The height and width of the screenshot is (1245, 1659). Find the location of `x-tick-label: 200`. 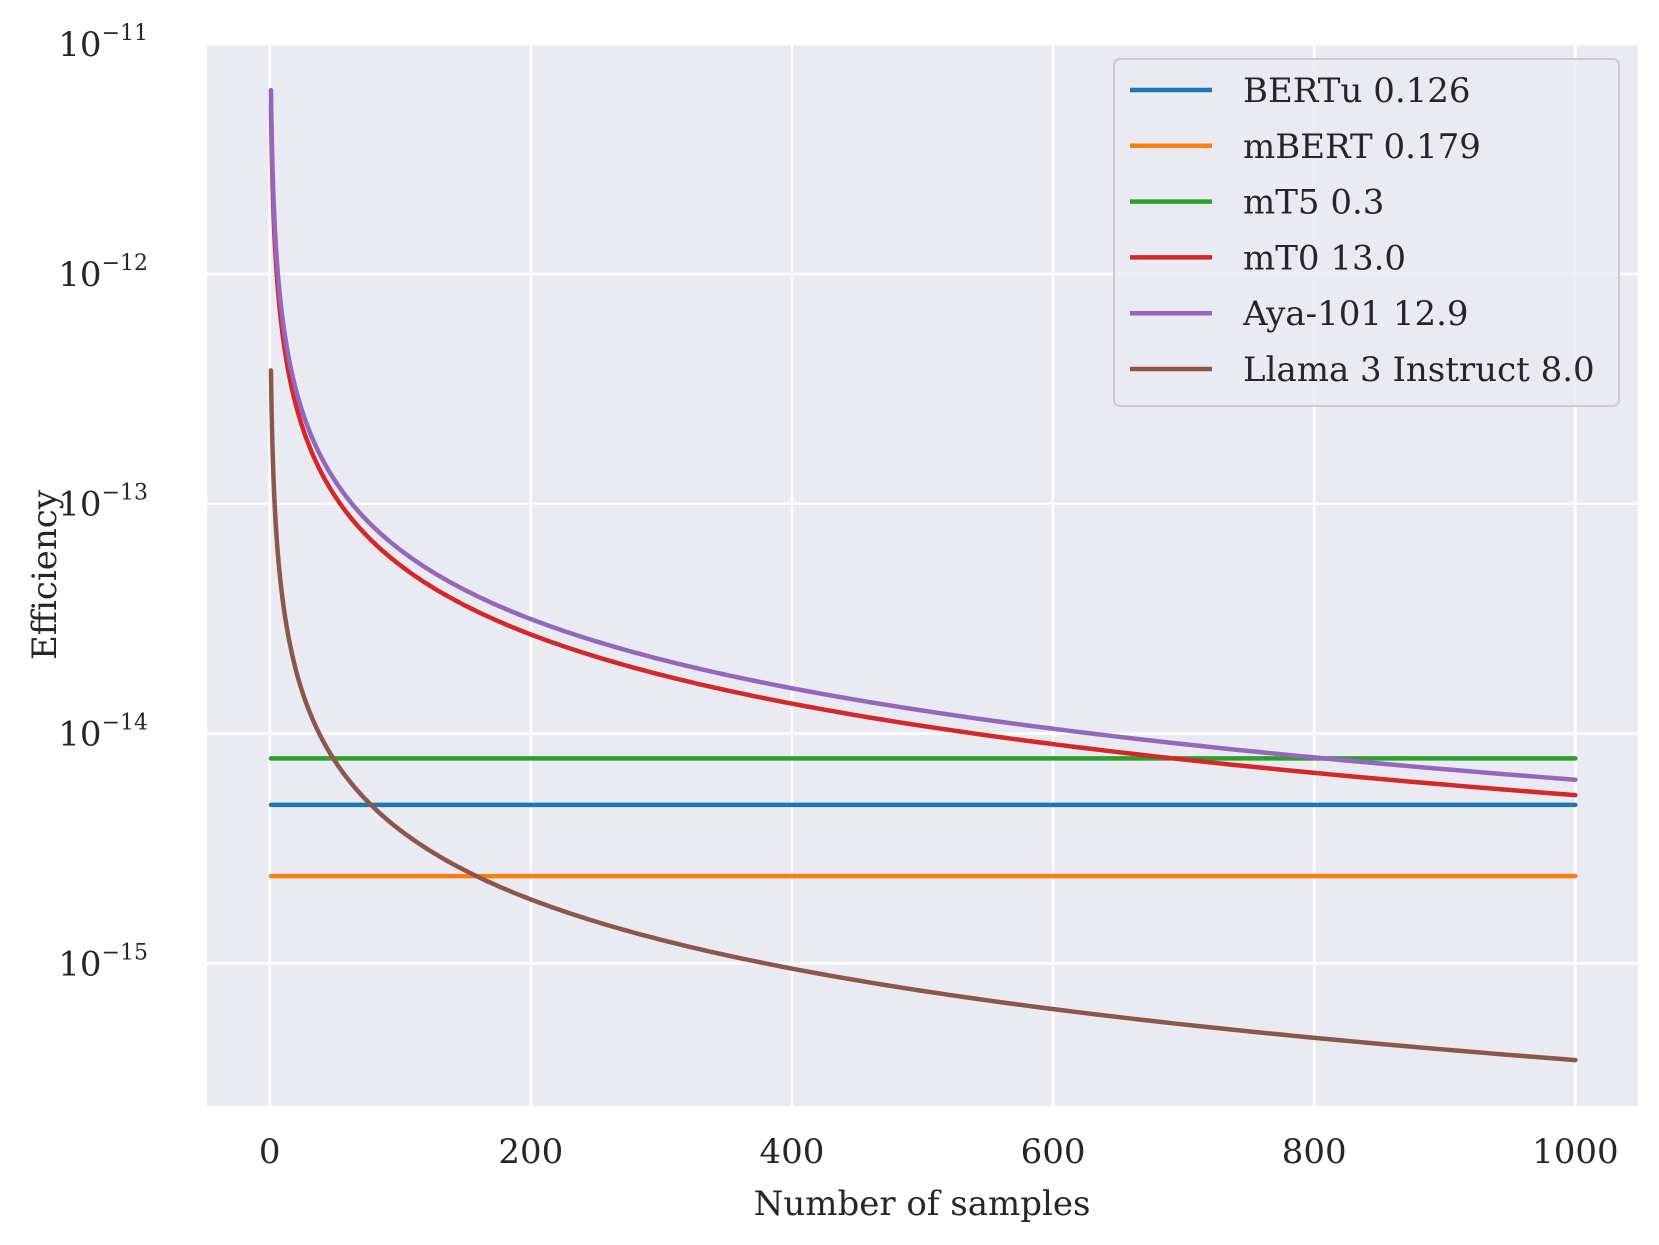

x-tick-label: 200 is located at coordinates (530, 1152).